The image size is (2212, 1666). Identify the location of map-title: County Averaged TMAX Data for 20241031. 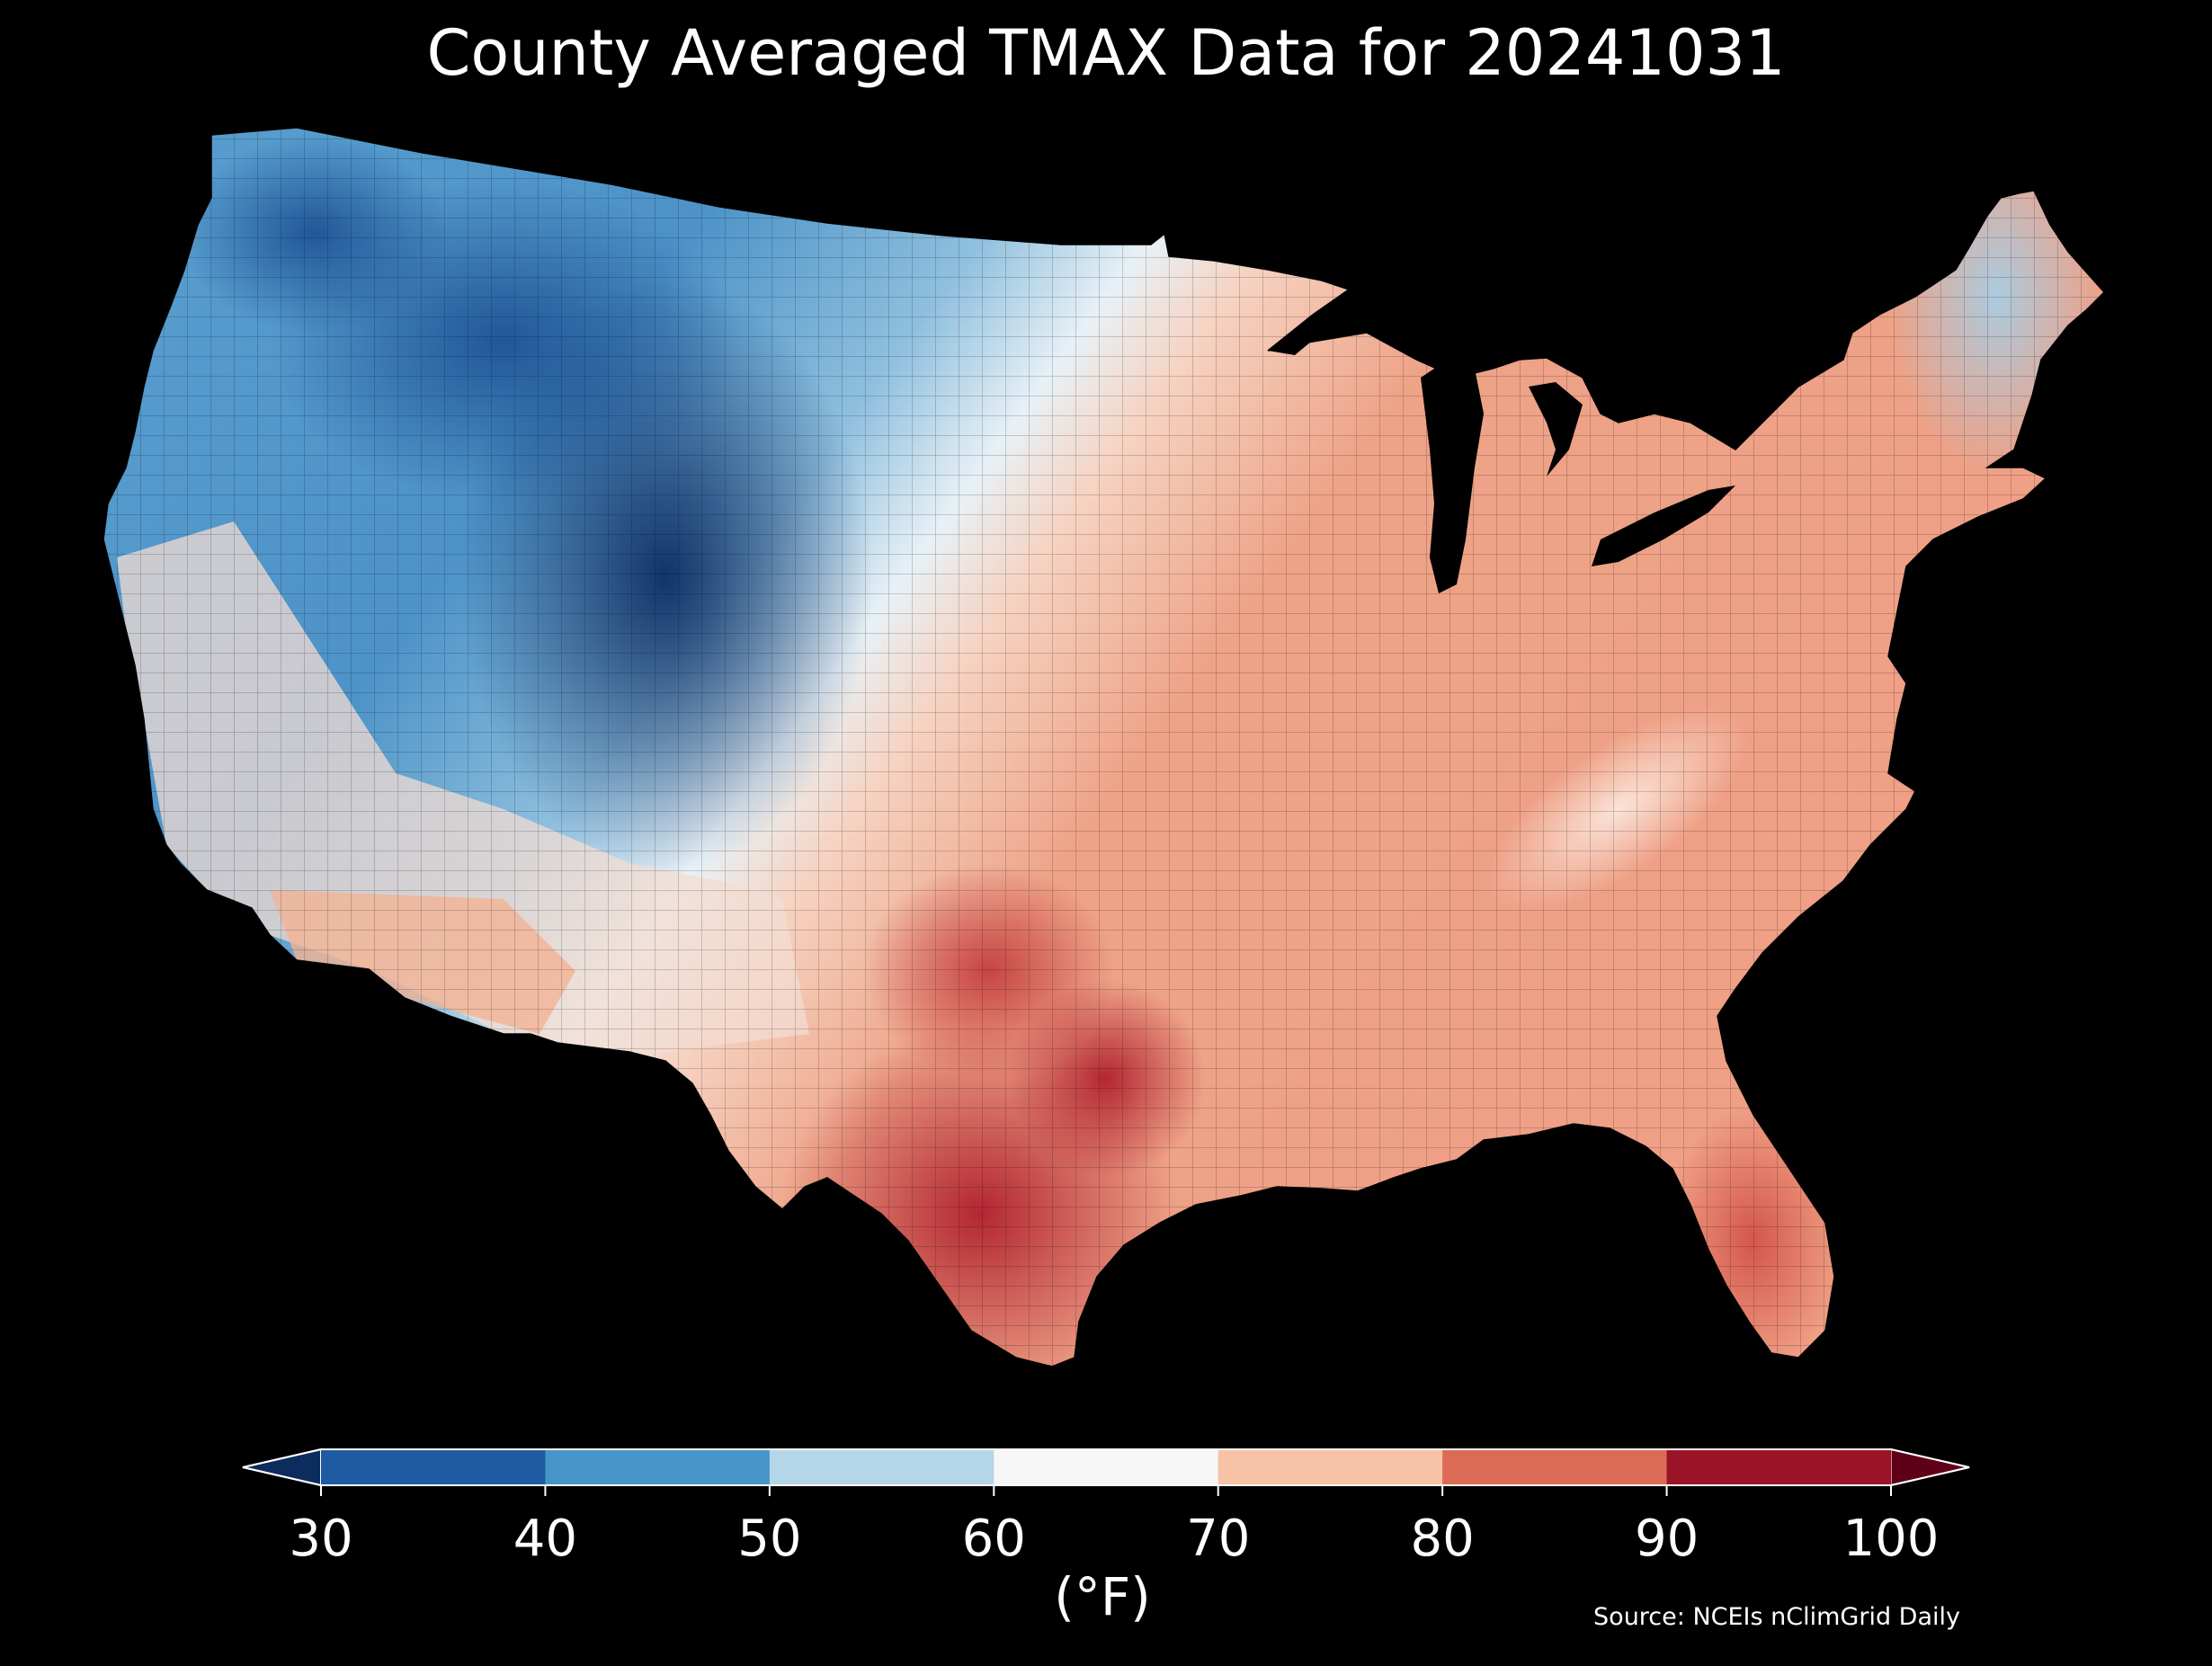
(1106, 53).